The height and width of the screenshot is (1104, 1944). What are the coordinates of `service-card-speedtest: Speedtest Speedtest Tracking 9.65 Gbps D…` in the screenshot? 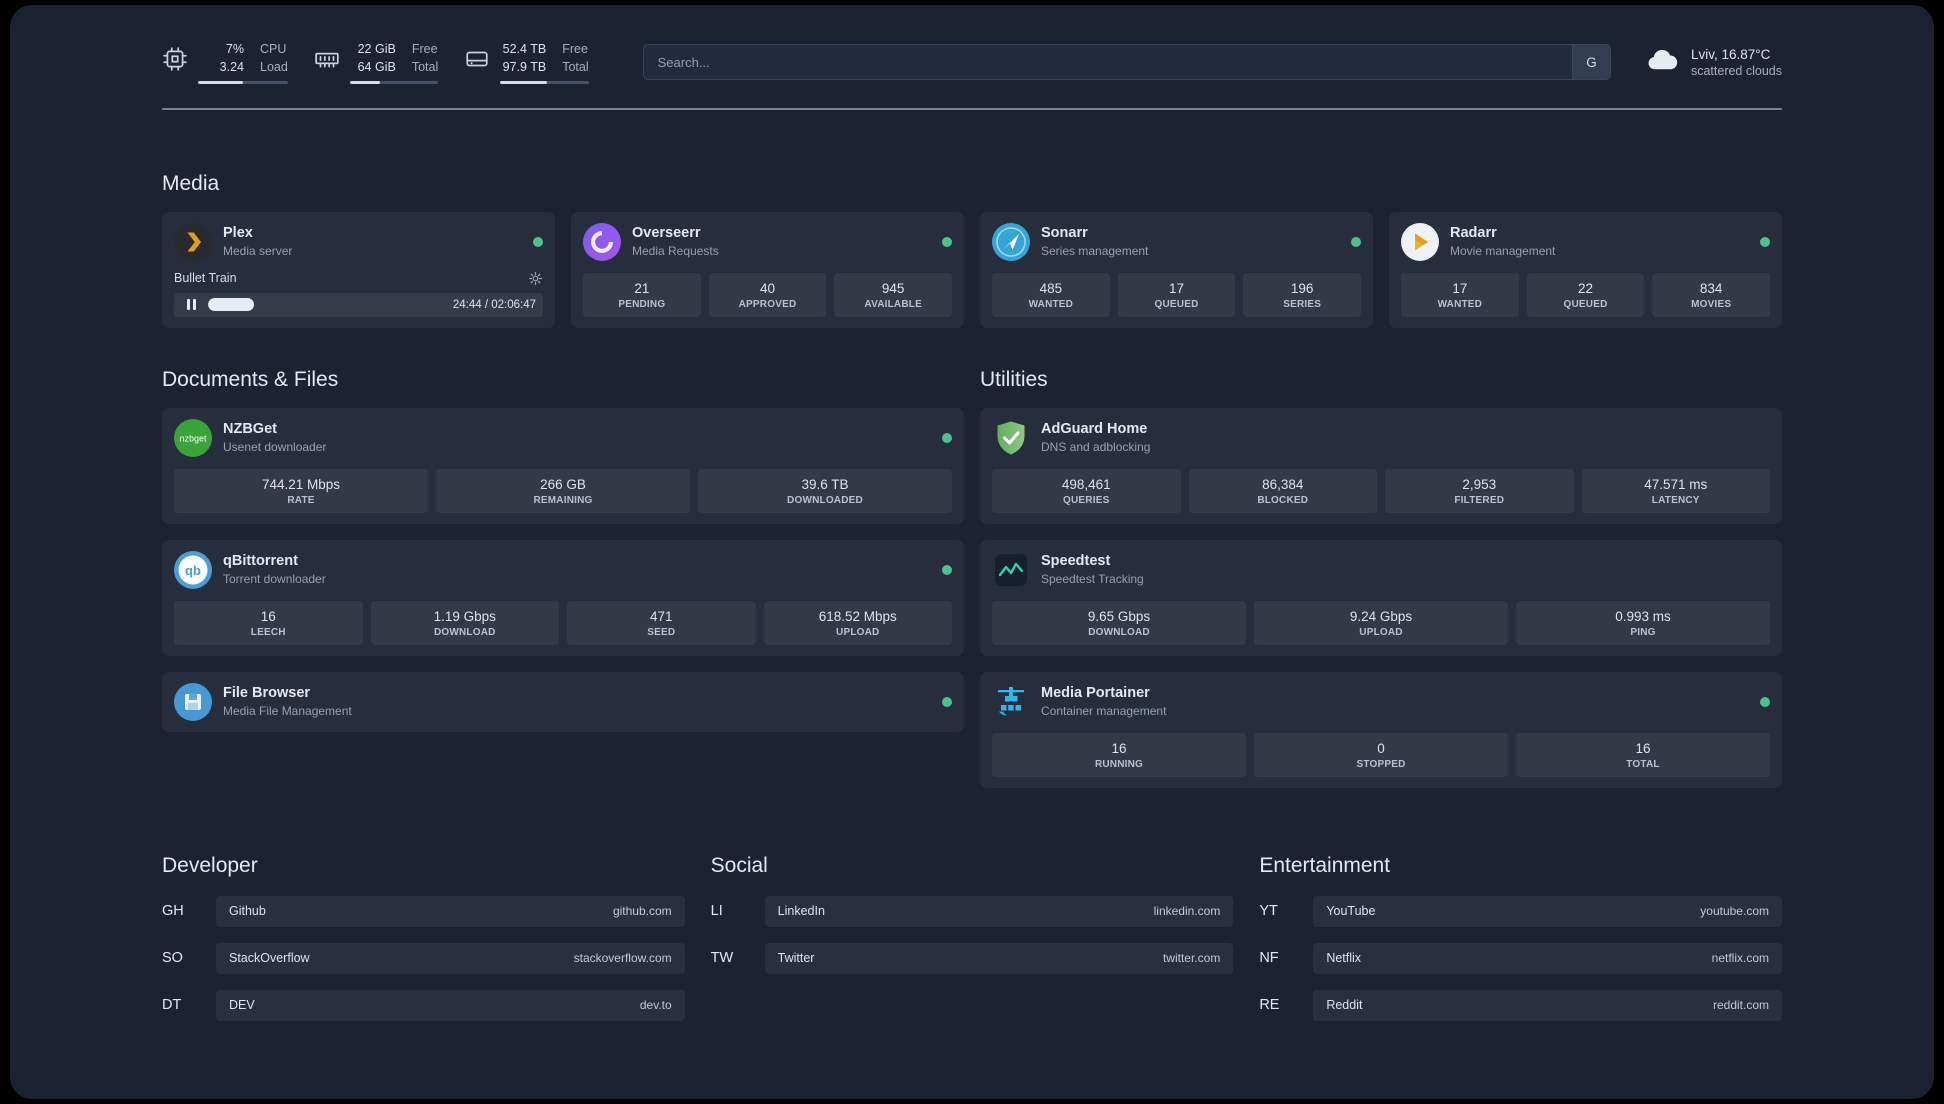 It's located at (1381, 597).